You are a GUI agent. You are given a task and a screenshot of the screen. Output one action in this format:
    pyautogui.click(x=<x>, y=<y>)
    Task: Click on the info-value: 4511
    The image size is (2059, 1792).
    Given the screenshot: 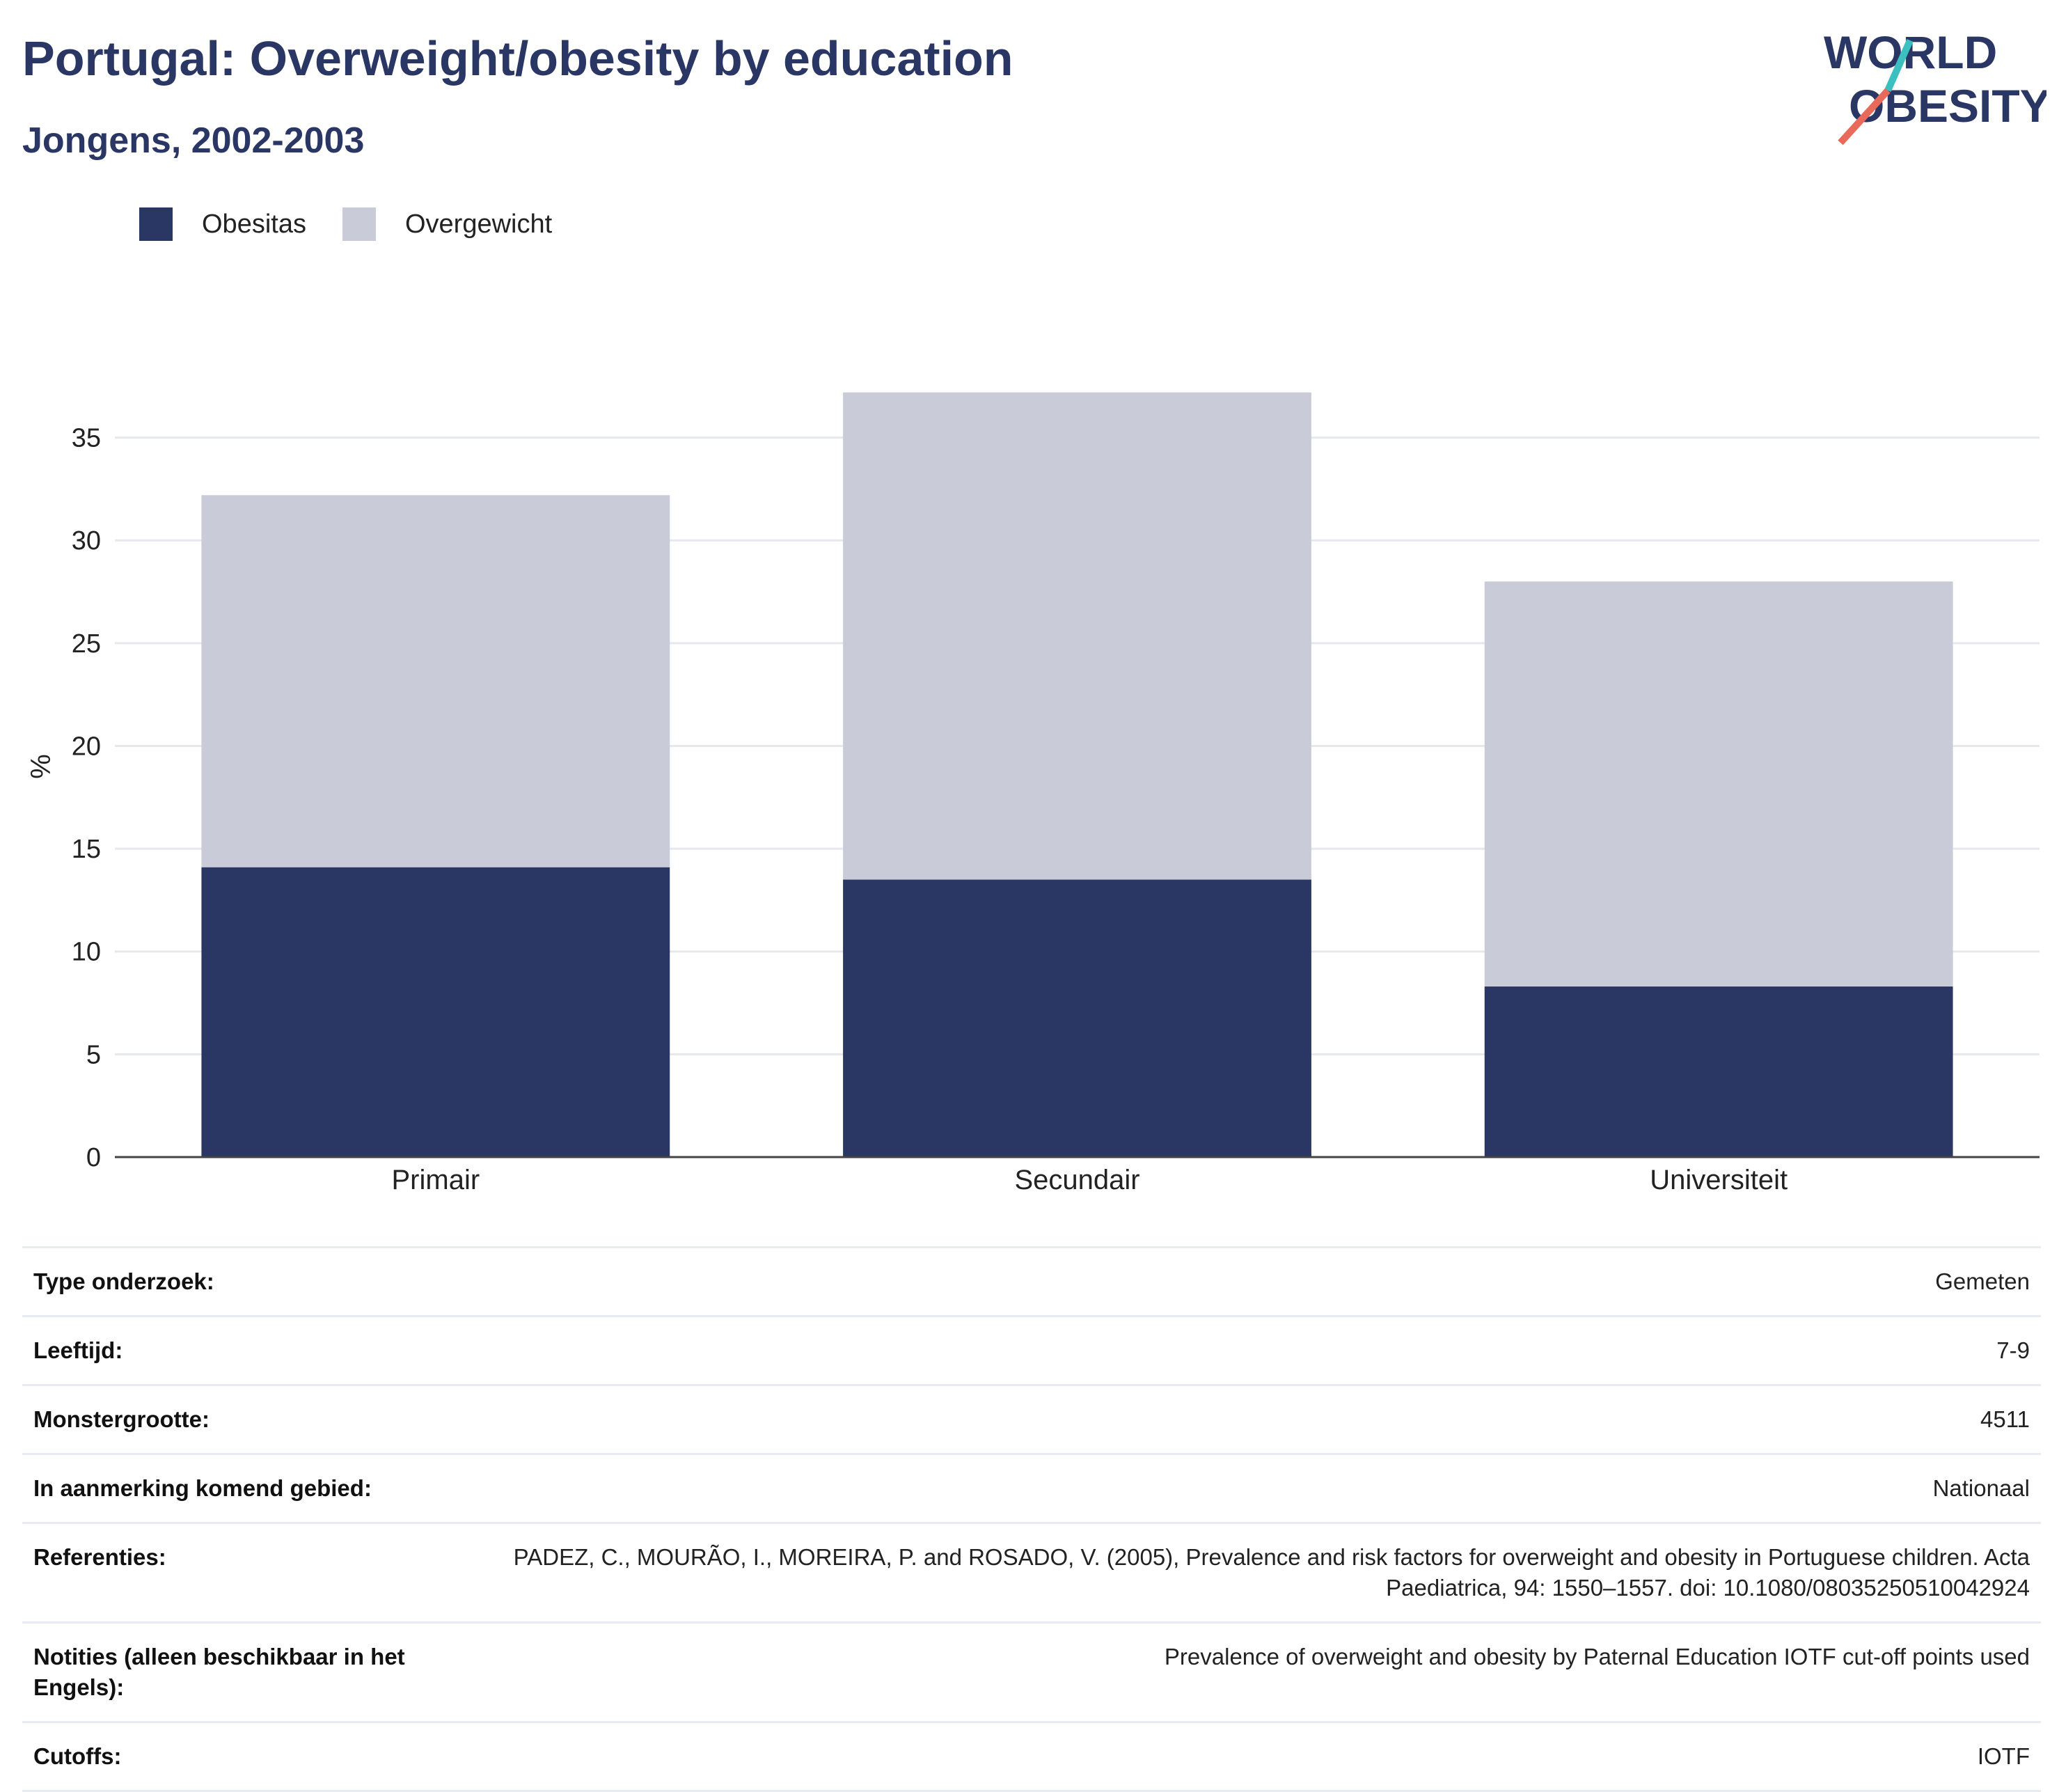 What is the action you would take?
    pyautogui.click(x=2005, y=1419)
    